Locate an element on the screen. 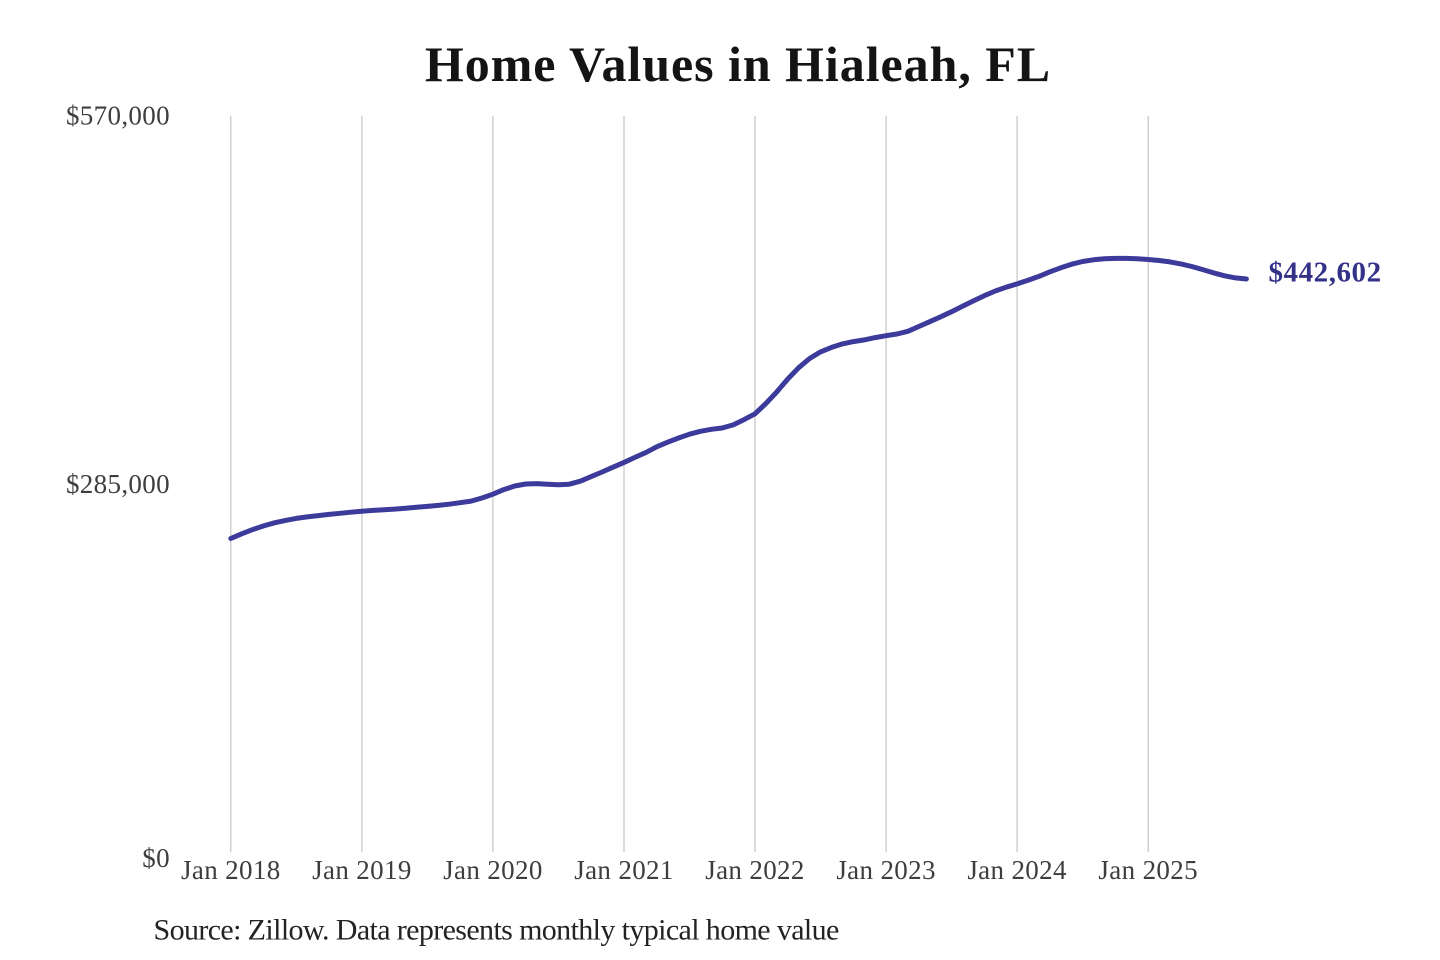 This screenshot has height=960, width=1440. svg-text: $0 is located at coordinates (156, 858).